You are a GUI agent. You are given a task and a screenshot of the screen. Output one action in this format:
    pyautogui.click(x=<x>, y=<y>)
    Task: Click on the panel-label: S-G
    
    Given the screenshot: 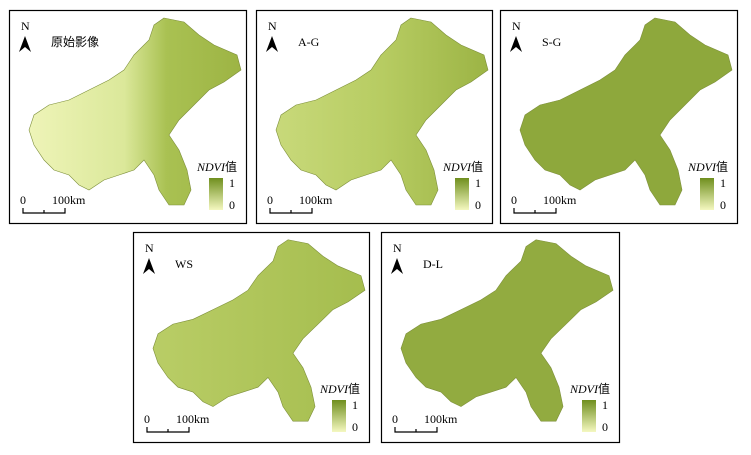 What is the action you would take?
    pyautogui.click(x=552, y=42)
    